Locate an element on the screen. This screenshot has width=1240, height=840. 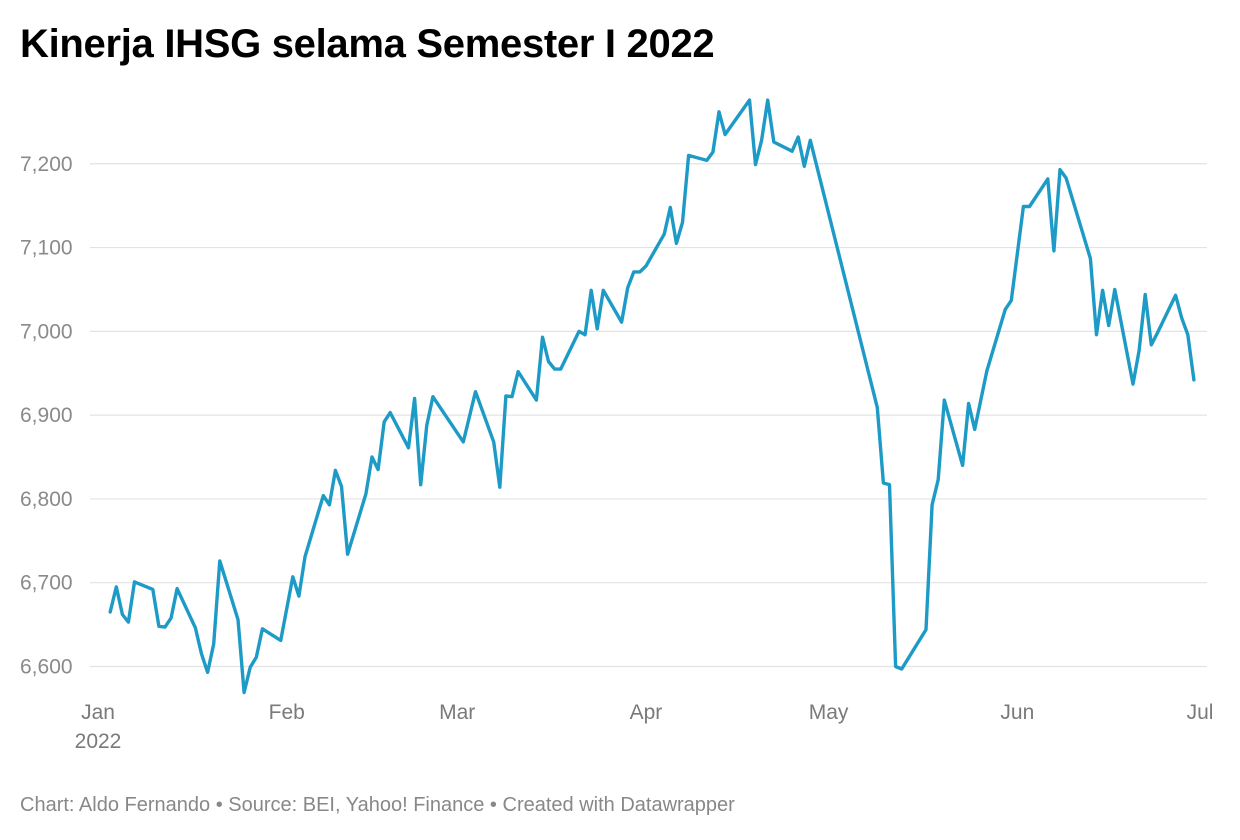
y-tick-label: 6,800 is located at coordinates (46, 499).